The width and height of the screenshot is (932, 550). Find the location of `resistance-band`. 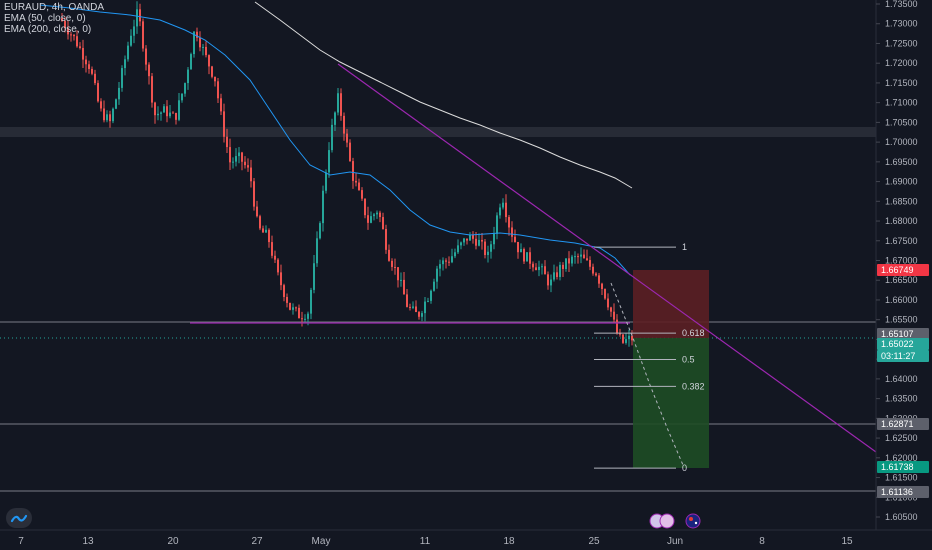

resistance-band is located at coordinates (438, 132).